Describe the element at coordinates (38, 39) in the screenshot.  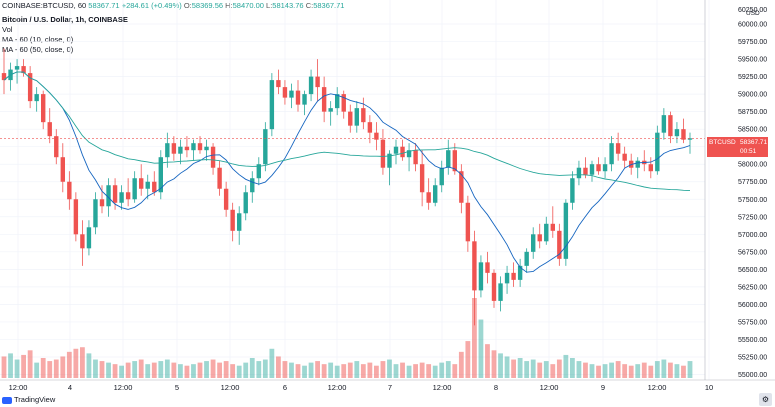
I see `ma10-legend: MA - 60 (10, close, 0)` at that location.